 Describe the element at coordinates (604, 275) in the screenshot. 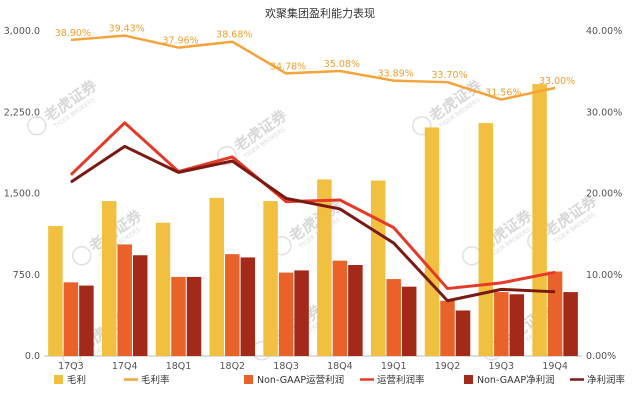

I see `y-right-tick-label: 10.00%` at that location.